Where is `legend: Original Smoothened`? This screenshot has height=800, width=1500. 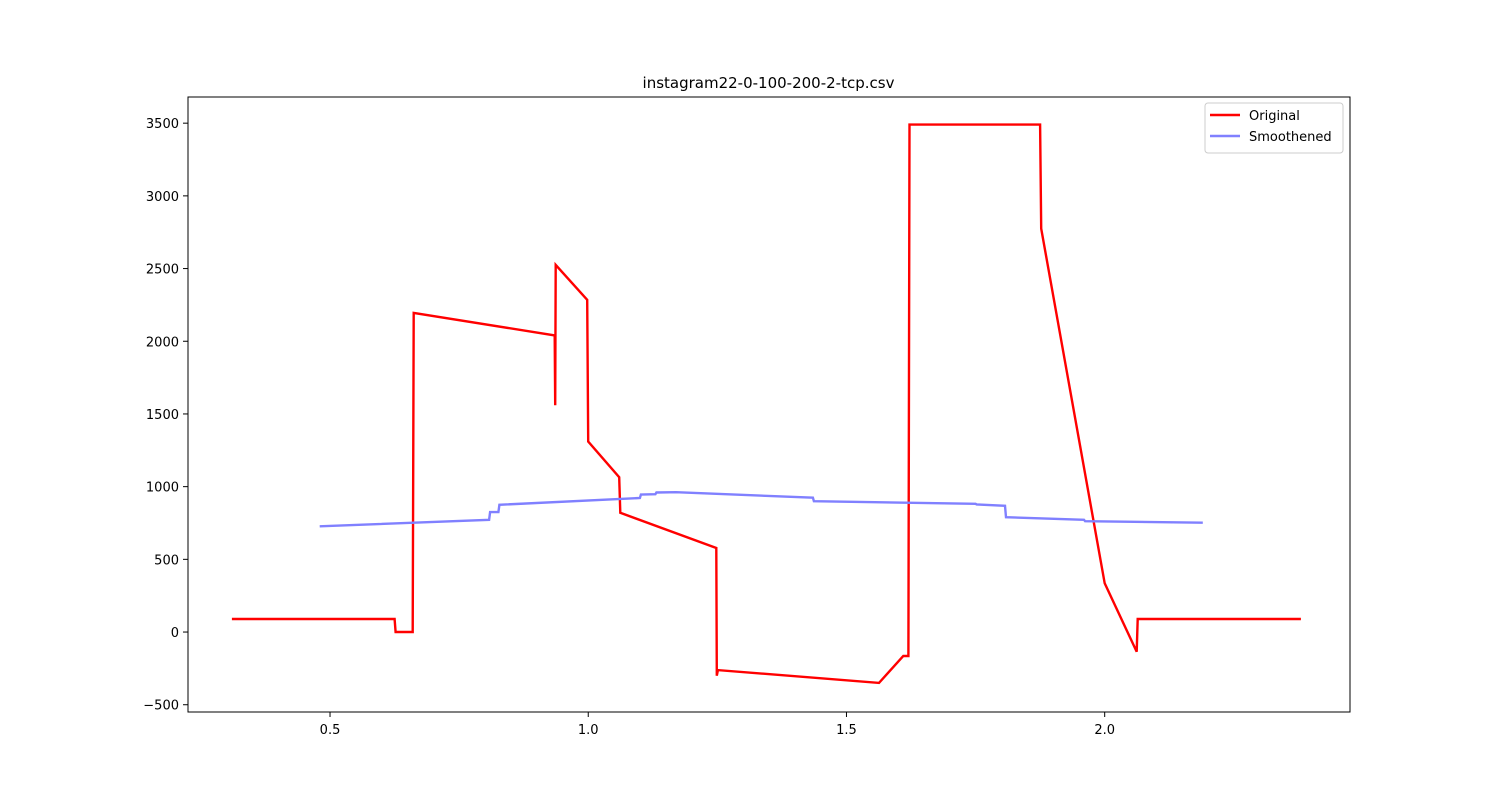 legend: Original Smoothened is located at coordinates (1274, 128).